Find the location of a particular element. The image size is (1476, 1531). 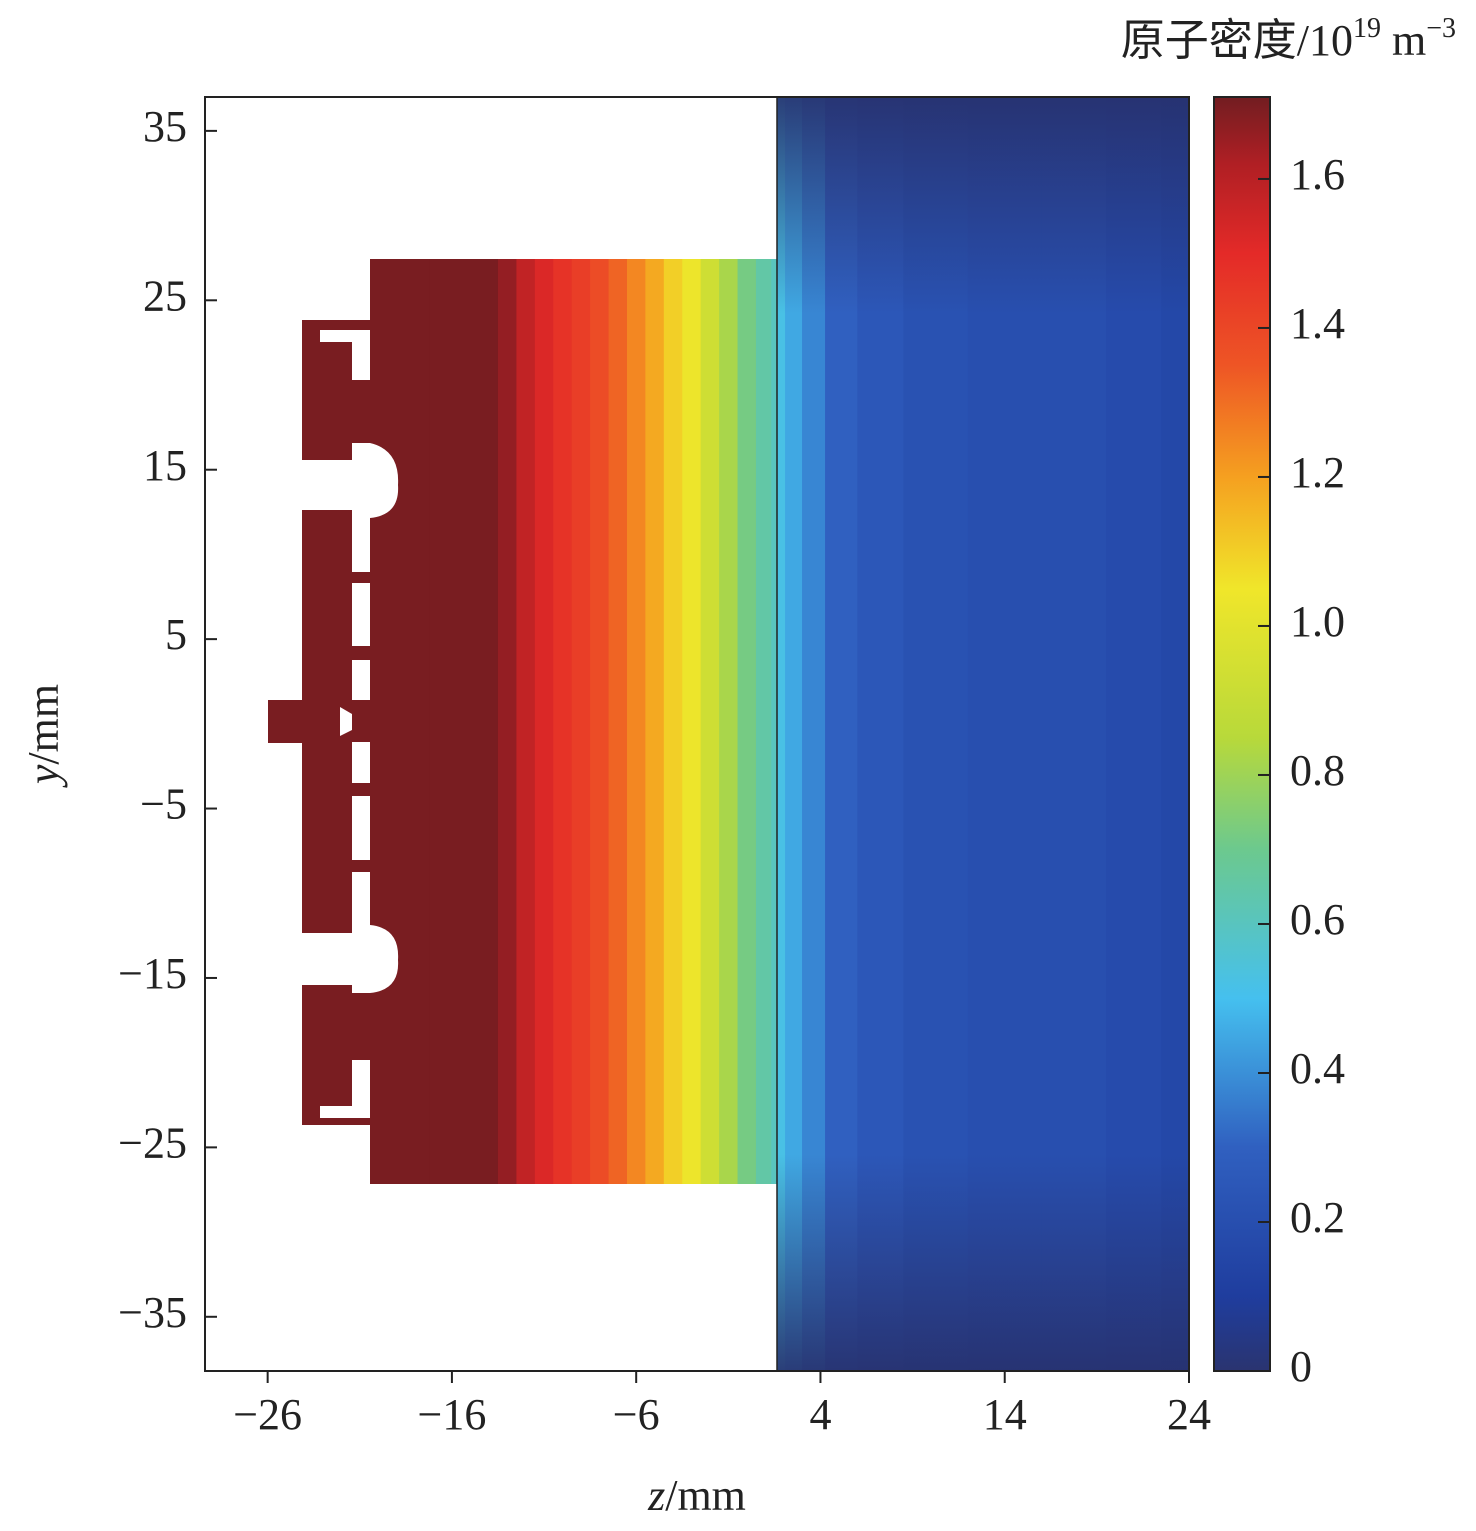

geometry-cutouts is located at coordinates (359, 724).